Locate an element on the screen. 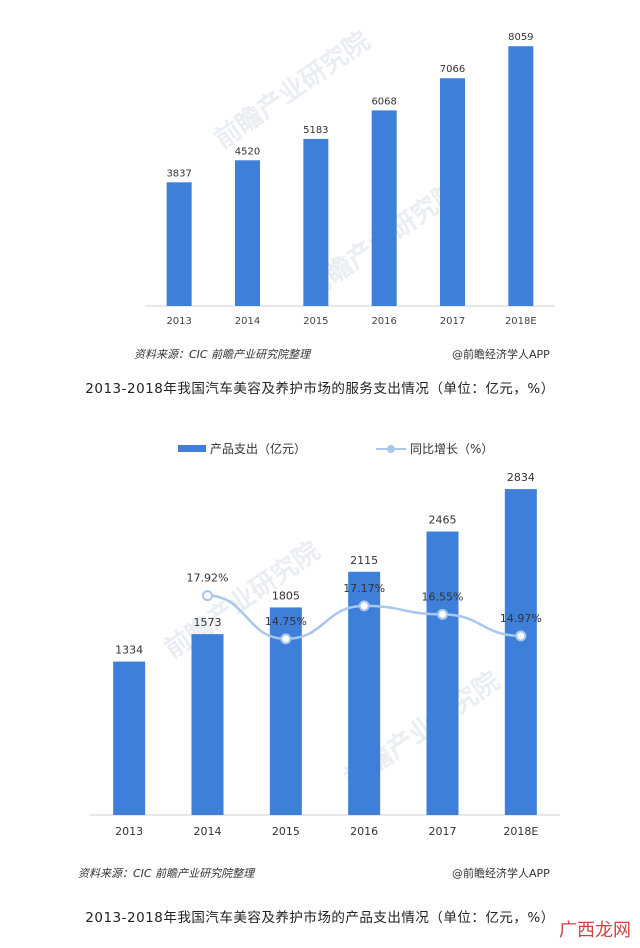  legend-line-label: 同比增长（%） is located at coordinates (452, 449).